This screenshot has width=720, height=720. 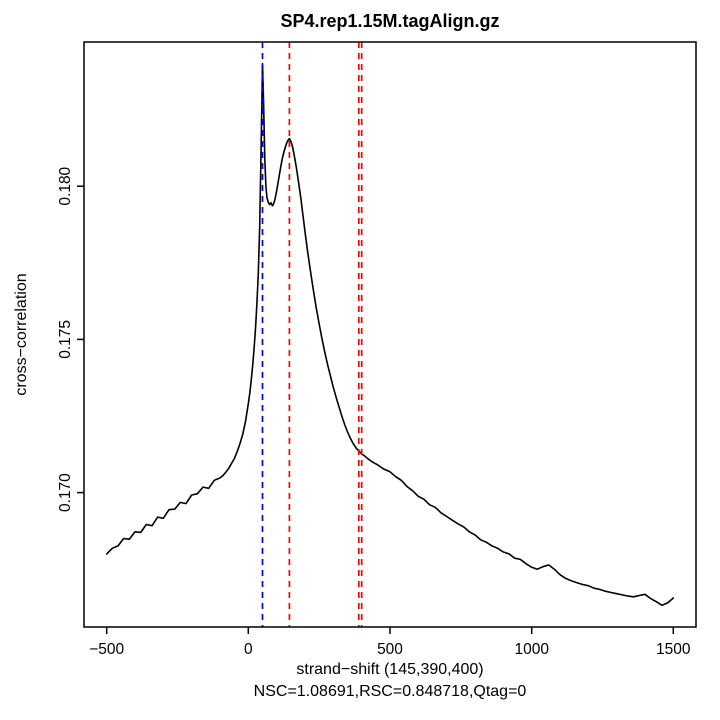 I want to click on y-tick-label: 0.175, so click(x=65, y=339).